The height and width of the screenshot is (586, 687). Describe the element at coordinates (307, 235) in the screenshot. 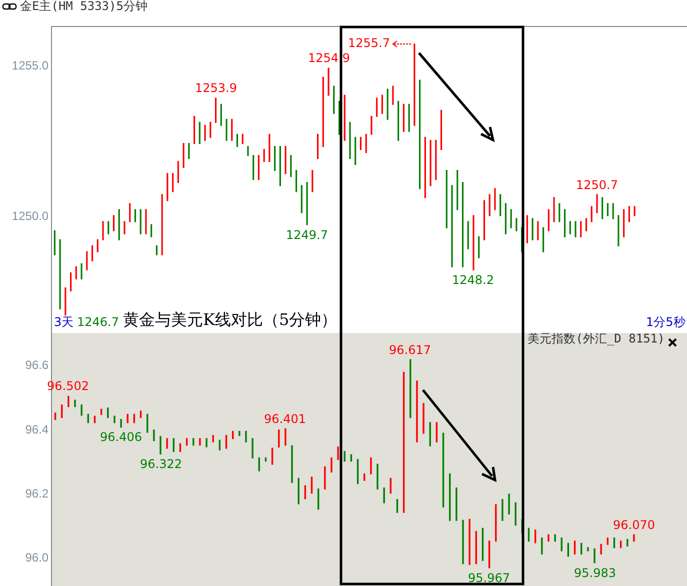

I see `annotation: 1249.7` at that location.